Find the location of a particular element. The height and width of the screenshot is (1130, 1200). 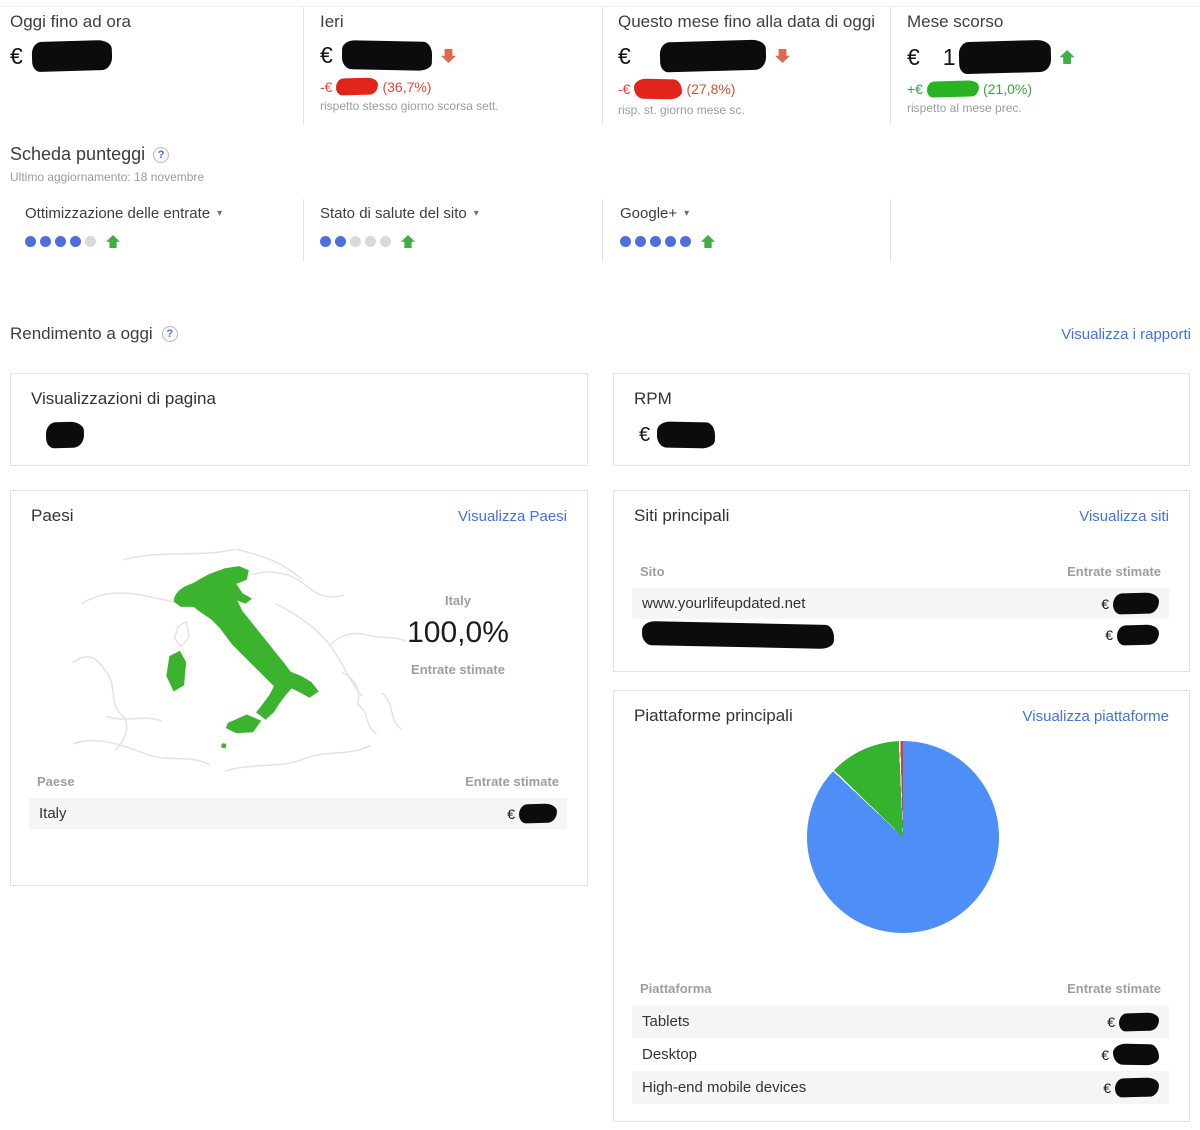

table-header: Paese Entrate stimate is located at coordinates (298, 786).